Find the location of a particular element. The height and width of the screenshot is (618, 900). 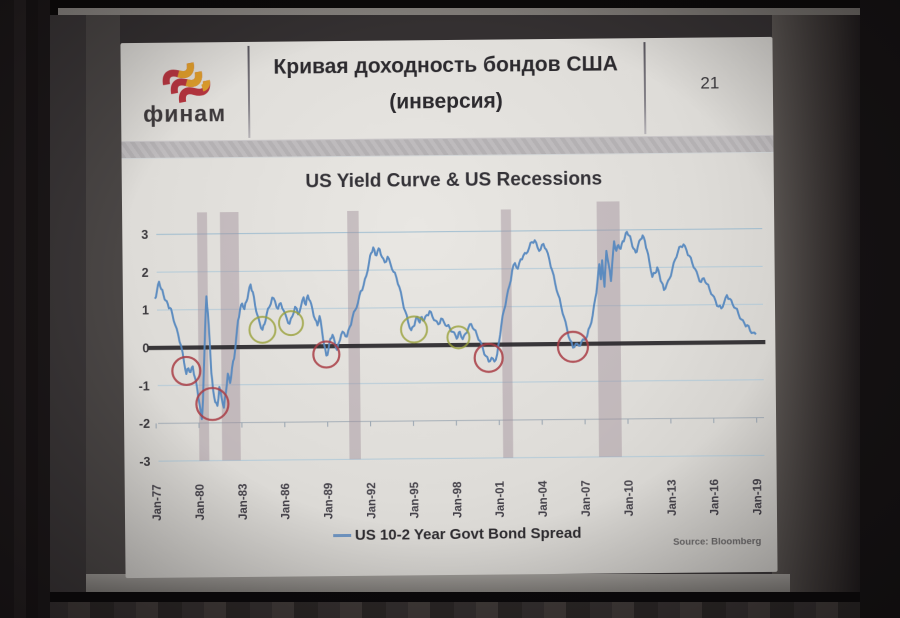

y-tick-label: 2 is located at coordinates (145, 273).